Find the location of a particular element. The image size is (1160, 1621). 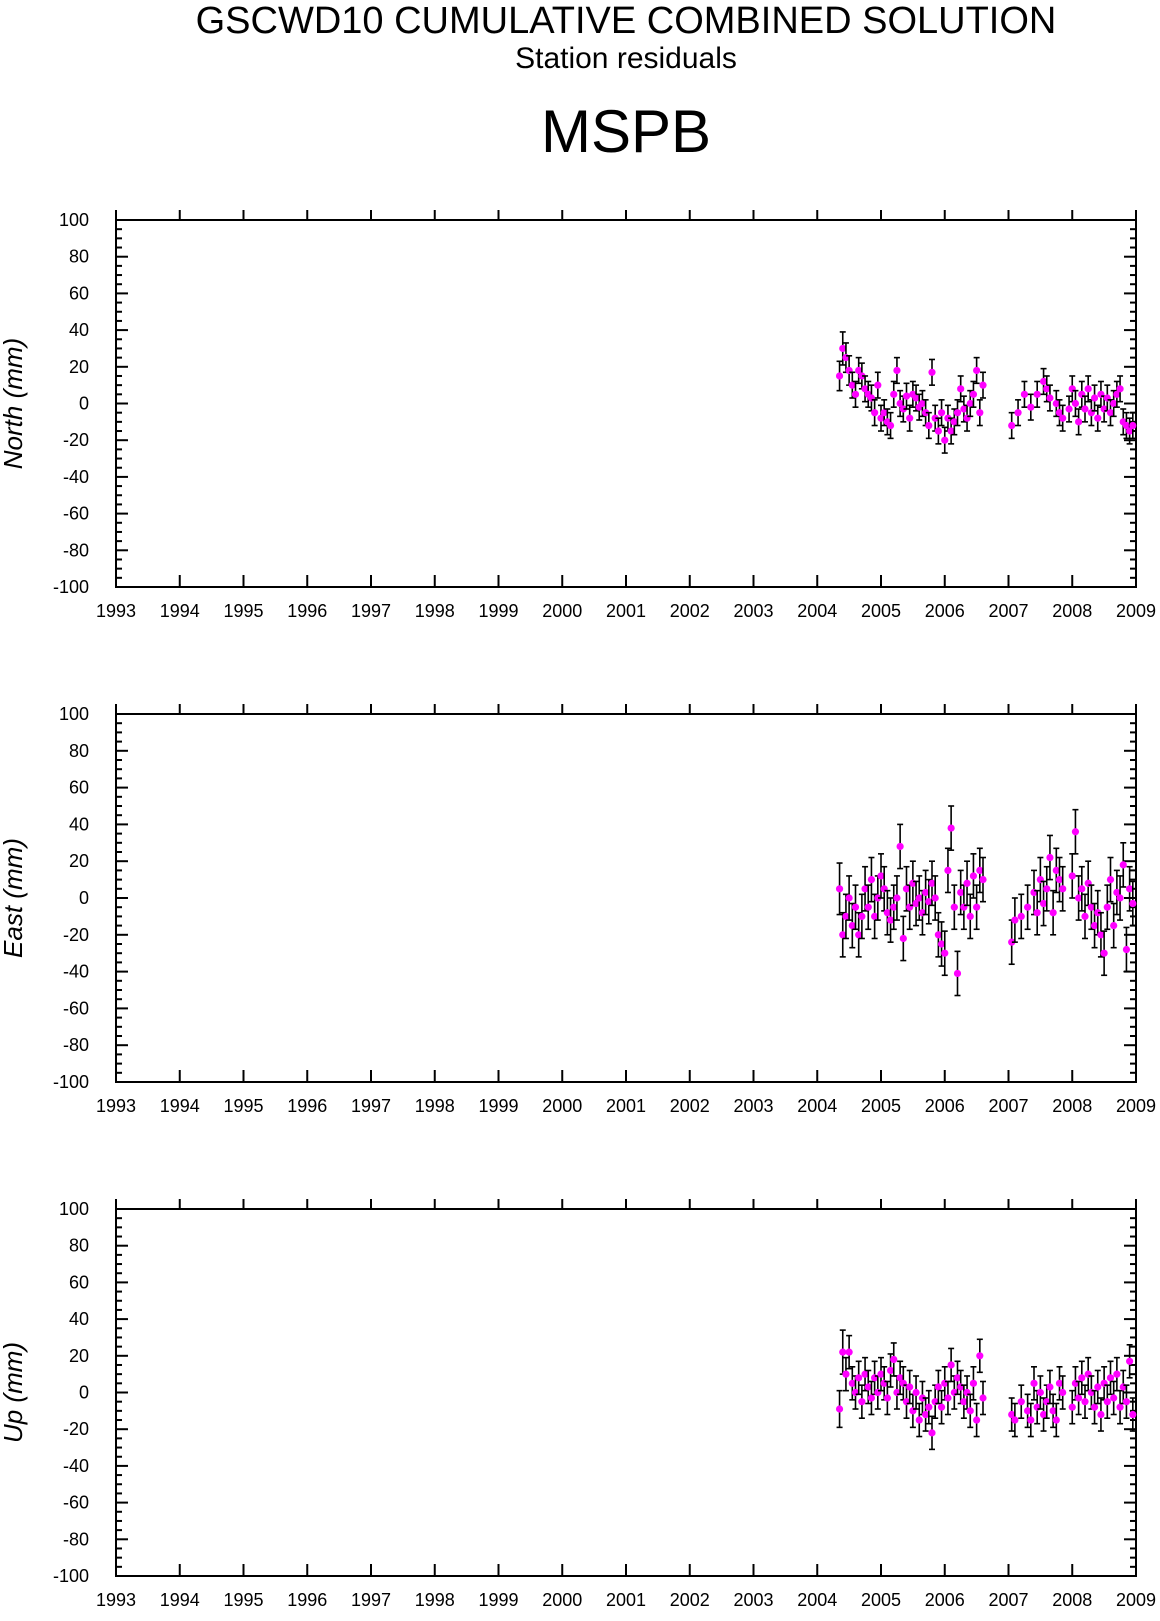

y-axis-label: East (mm) is located at coordinates (14, 898).